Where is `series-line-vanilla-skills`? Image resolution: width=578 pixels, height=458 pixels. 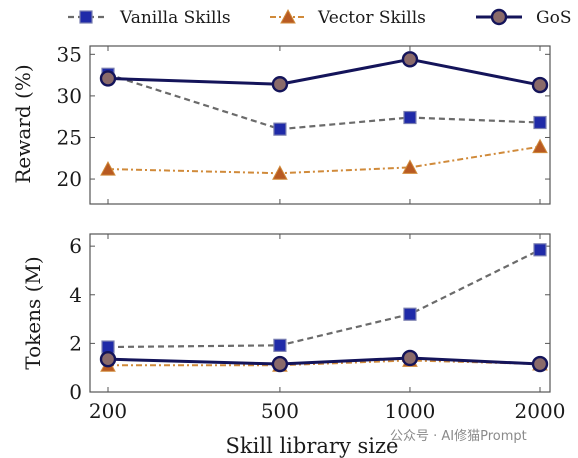
series-line-vanilla-skills is located at coordinates (324, 102).